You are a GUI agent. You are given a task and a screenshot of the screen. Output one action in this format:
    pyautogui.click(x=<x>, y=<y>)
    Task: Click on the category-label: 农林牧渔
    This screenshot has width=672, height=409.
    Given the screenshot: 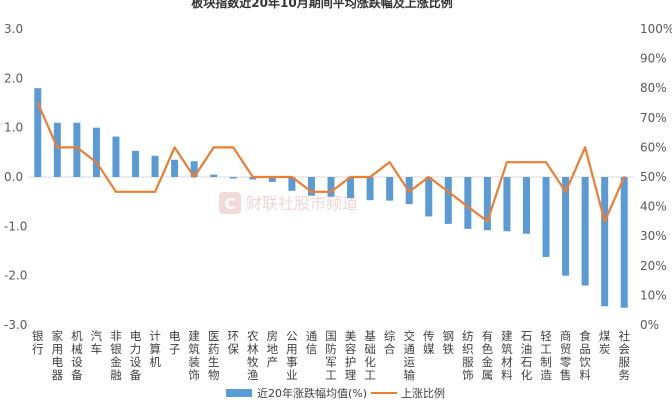 What is the action you would take?
    pyautogui.click(x=253, y=355)
    